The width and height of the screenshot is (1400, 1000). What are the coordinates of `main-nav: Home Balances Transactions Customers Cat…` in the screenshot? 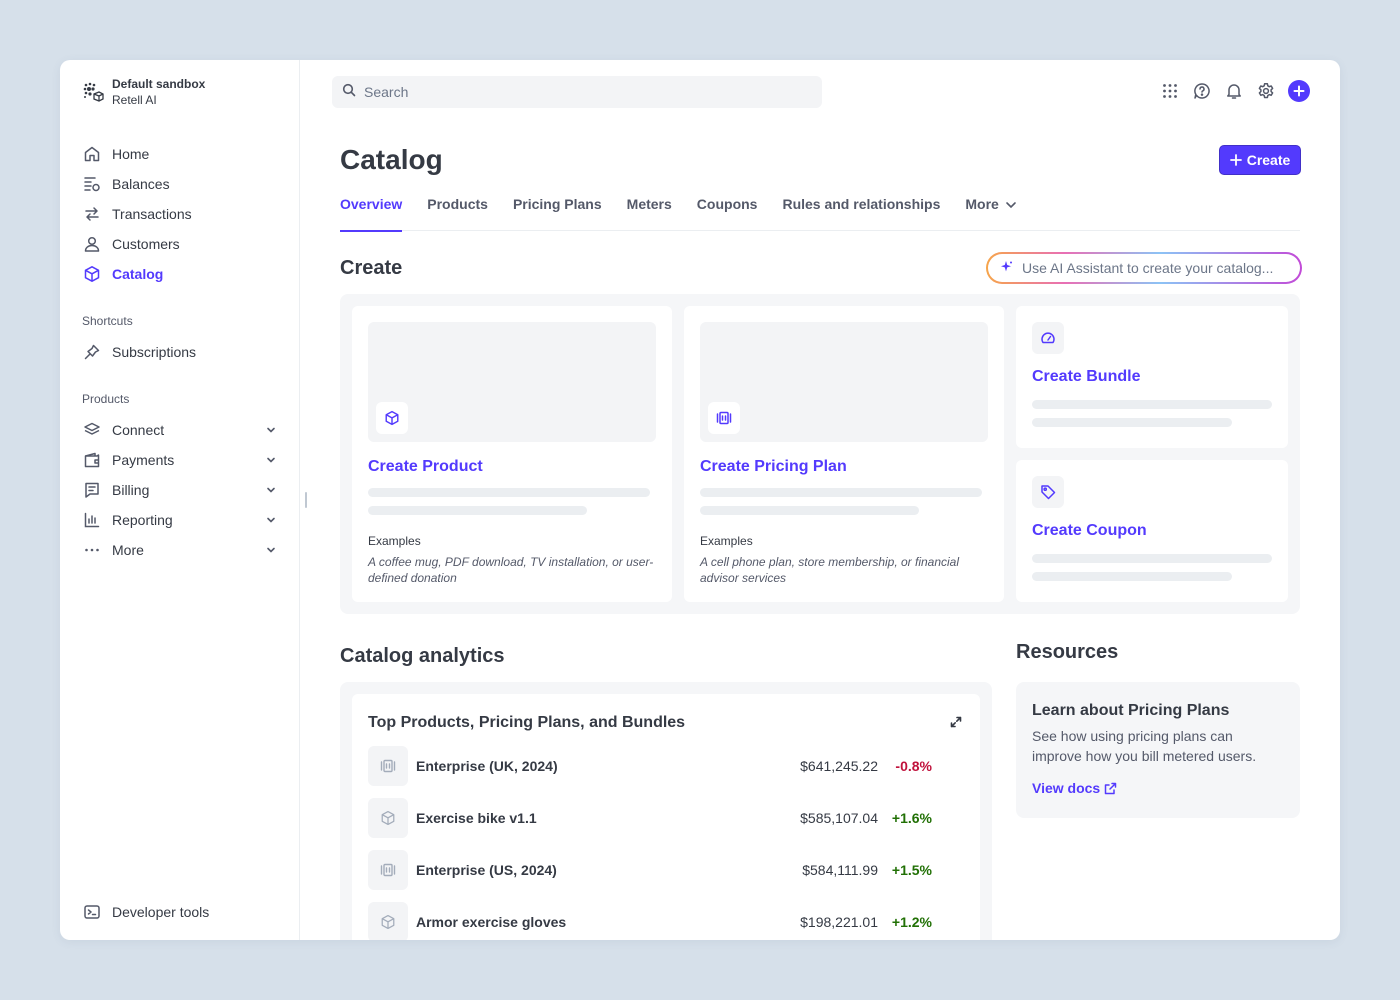 It's located at (182, 214).